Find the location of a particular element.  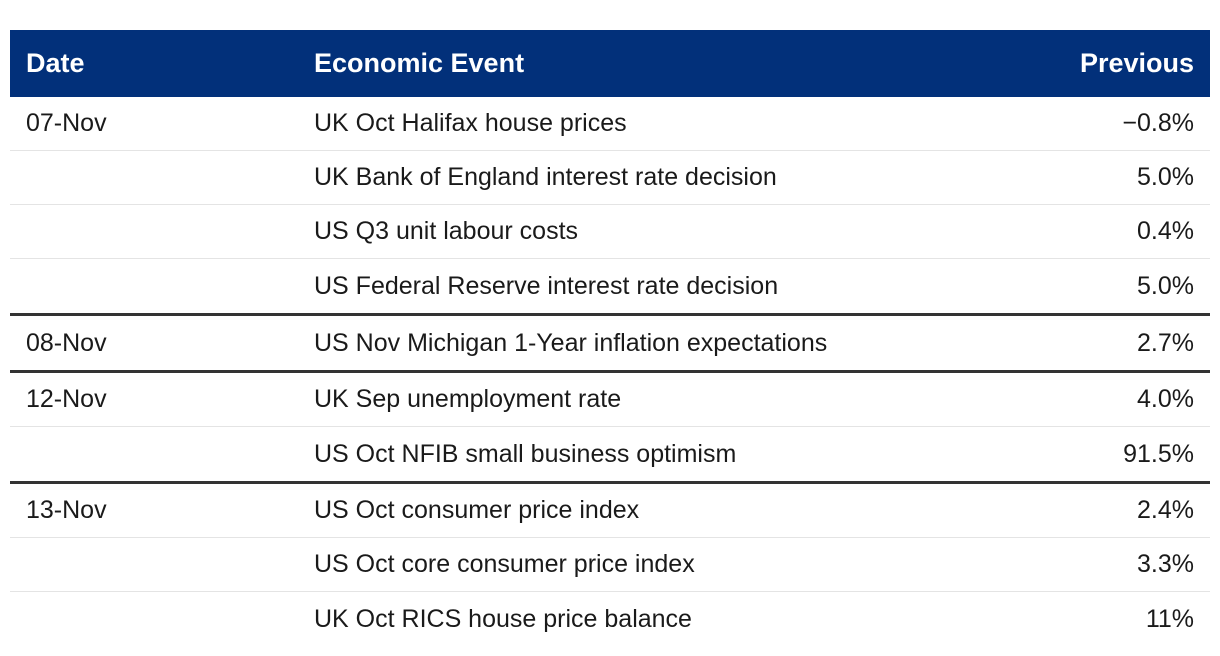

row-previous: 2.4% is located at coordinates (1165, 510).